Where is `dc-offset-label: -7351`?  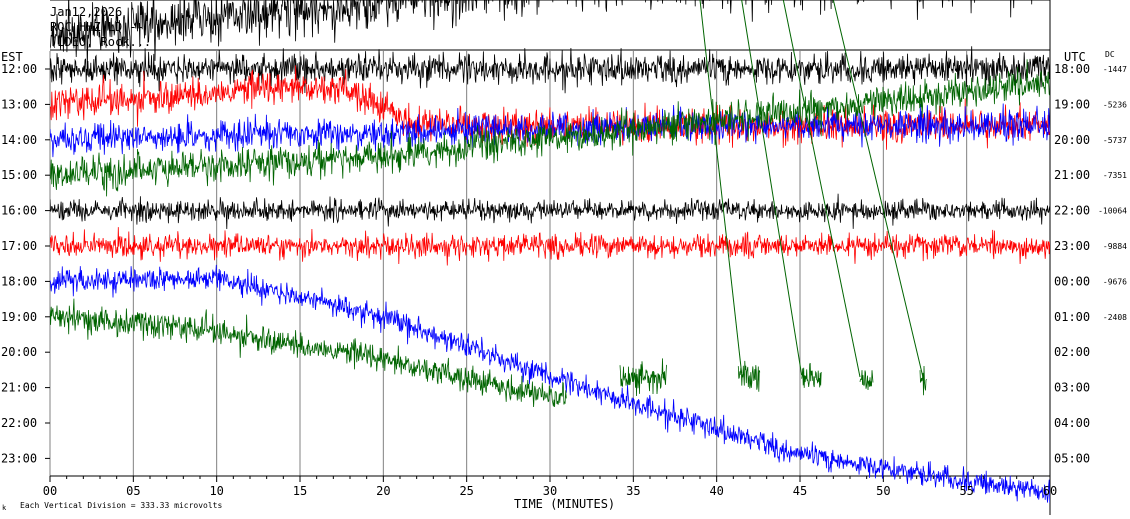 dc-offset-label: -7351 is located at coordinates (1115, 175).